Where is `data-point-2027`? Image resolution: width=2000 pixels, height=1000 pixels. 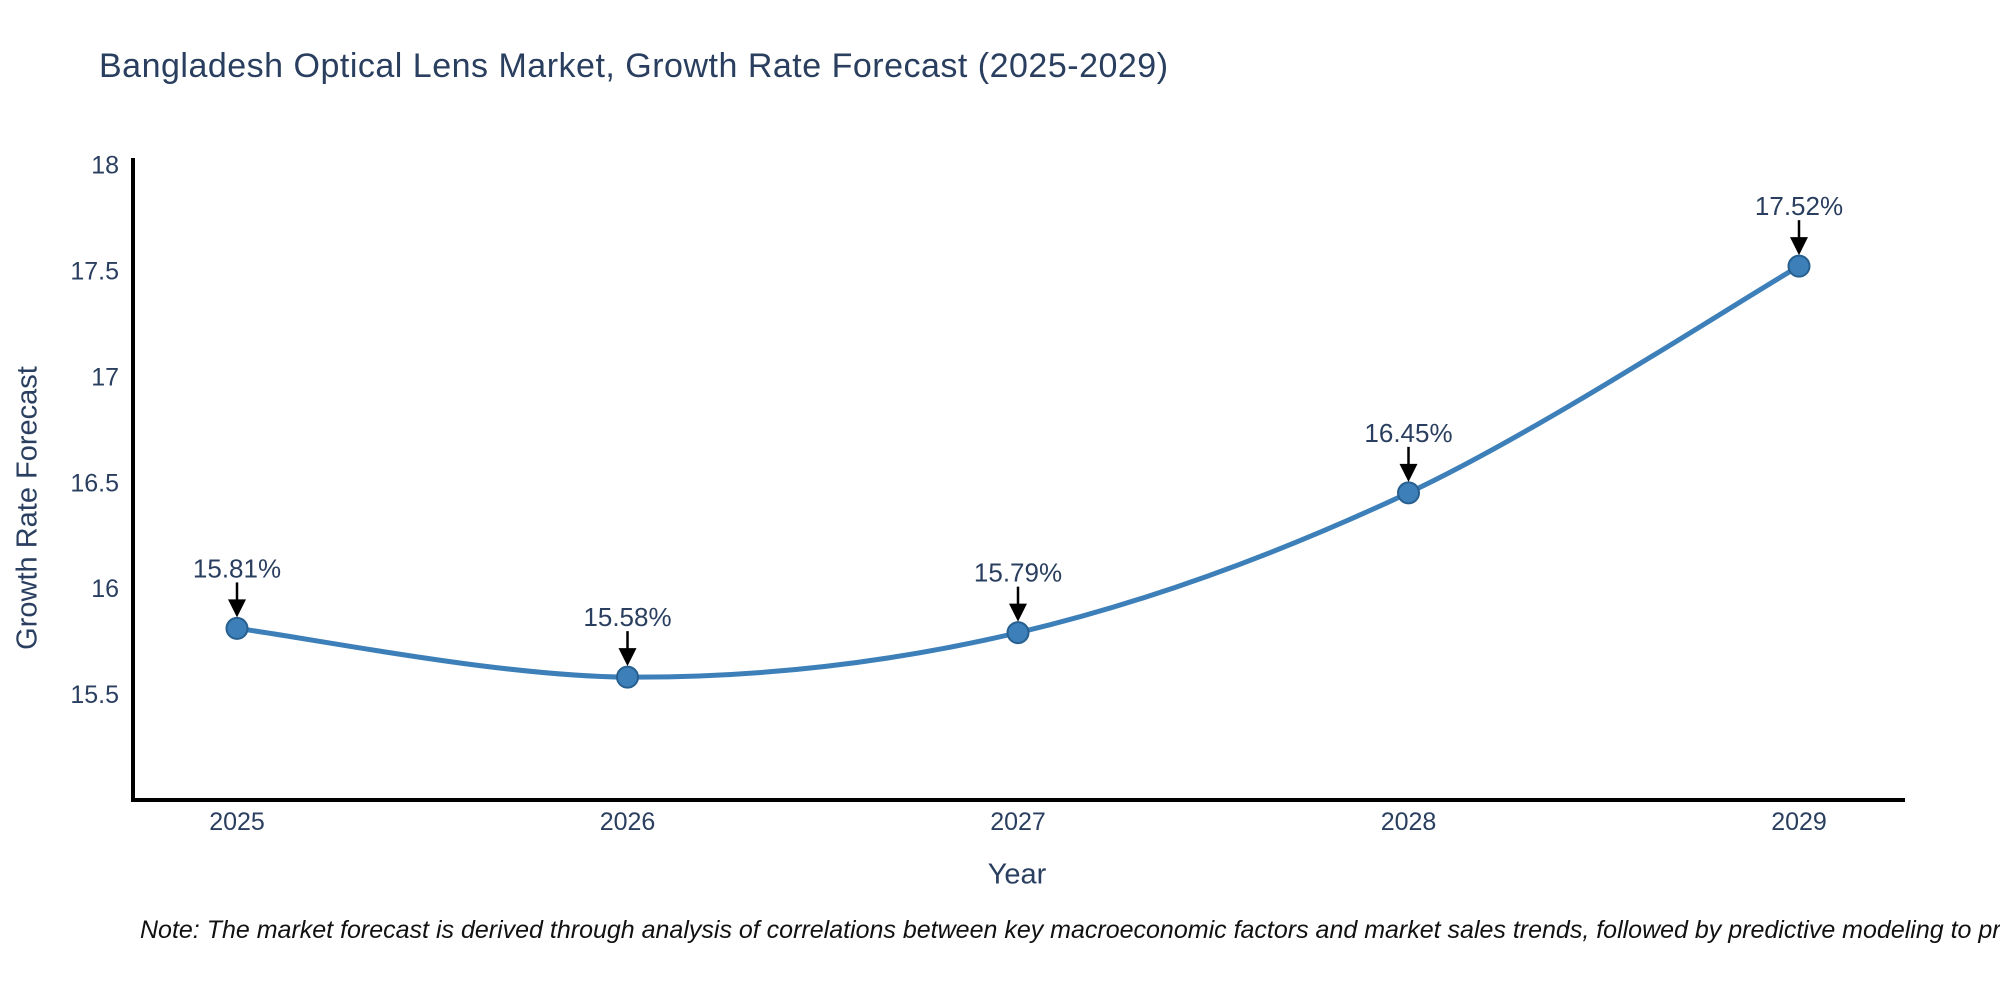 data-point-2027 is located at coordinates (1018, 633).